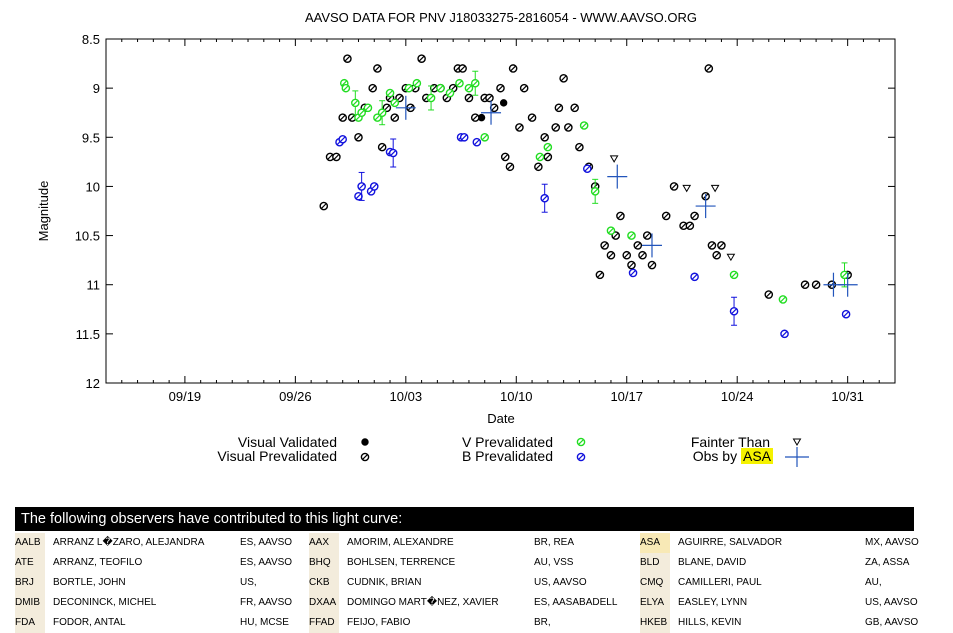  I want to click on legend-symbol-b-prevalidated, so click(581, 457).